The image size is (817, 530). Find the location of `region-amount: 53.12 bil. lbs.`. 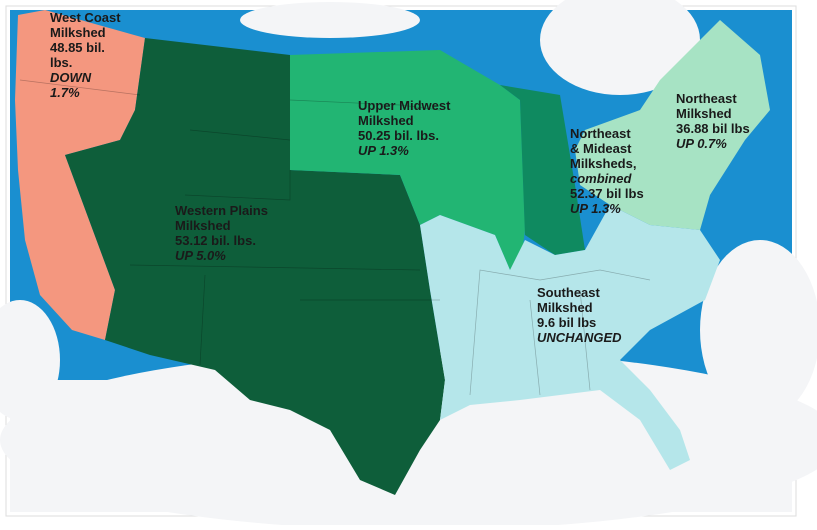

region-amount: 53.12 bil. lbs. is located at coordinates (215, 240).